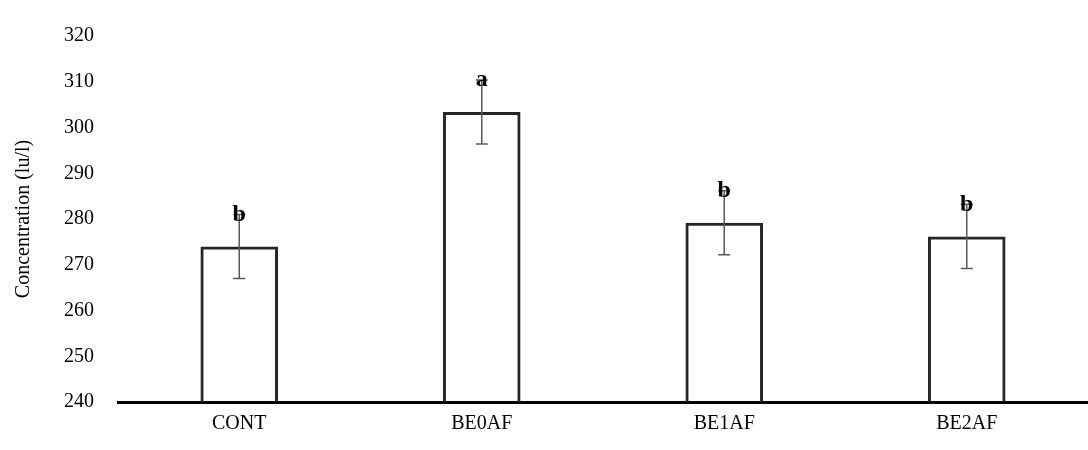 This screenshot has width=1088, height=450. What do you see at coordinates (79, 125) in the screenshot?
I see `y-tick-label: 300` at bounding box center [79, 125].